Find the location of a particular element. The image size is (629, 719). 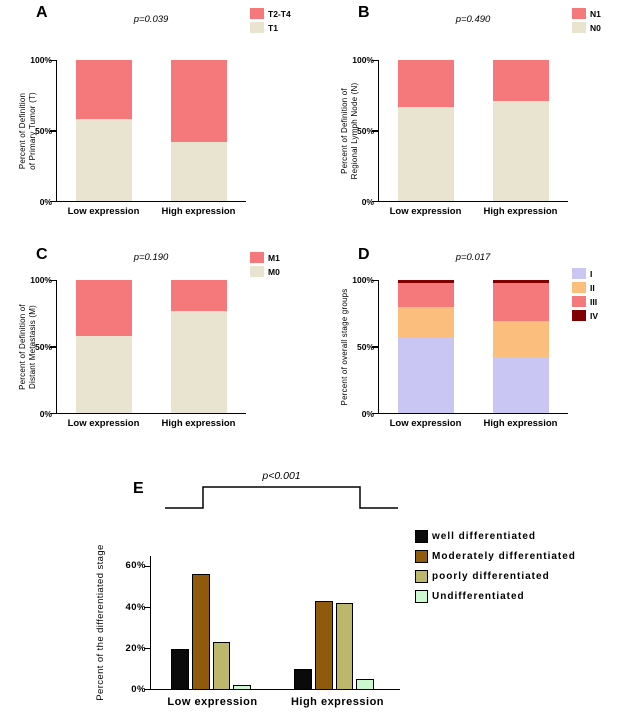

panel-c-letter: C is located at coordinates (42, 254).